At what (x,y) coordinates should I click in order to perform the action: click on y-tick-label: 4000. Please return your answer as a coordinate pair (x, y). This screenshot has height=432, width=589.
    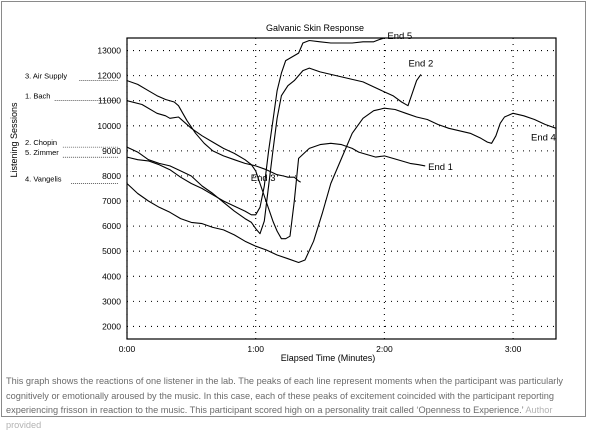
    Looking at the image, I should click on (111, 276).